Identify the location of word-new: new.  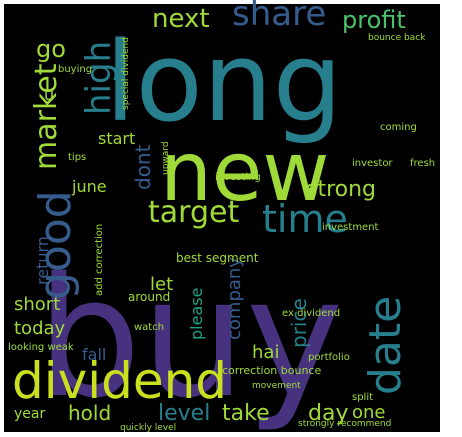
(245, 172).